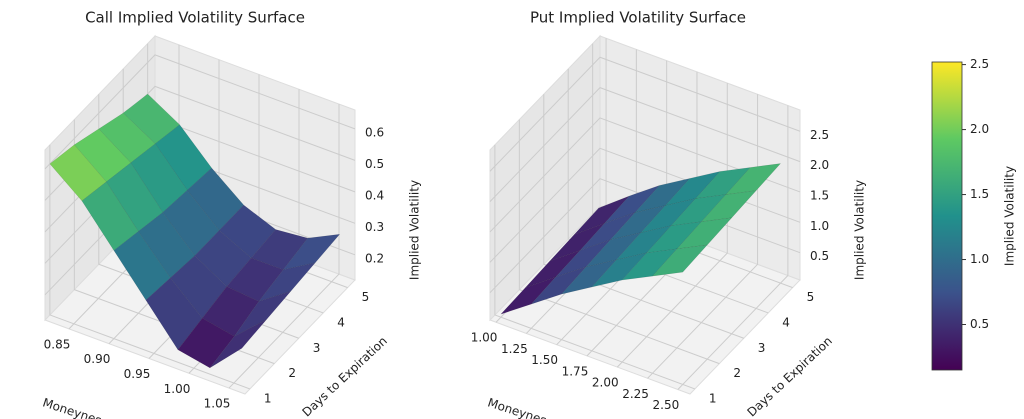 Image resolution: width=1024 pixels, height=419 pixels. I want to click on z-tick-label: 0.4, so click(374, 195).